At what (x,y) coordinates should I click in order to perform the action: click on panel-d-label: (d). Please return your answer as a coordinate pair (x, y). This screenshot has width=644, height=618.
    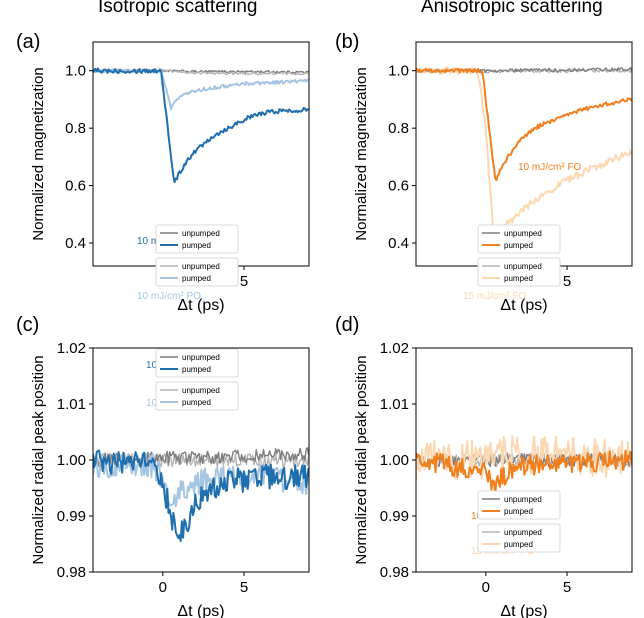
    Looking at the image, I should click on (347, 325).